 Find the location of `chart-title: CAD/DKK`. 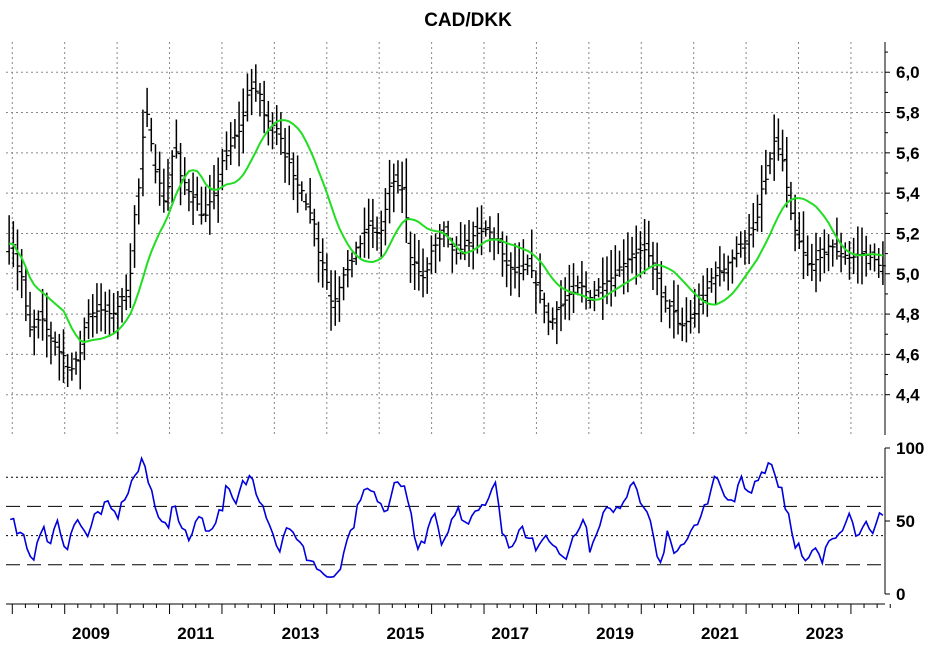

chart-title: CAD/DKK is located at coordinates (468, 20).